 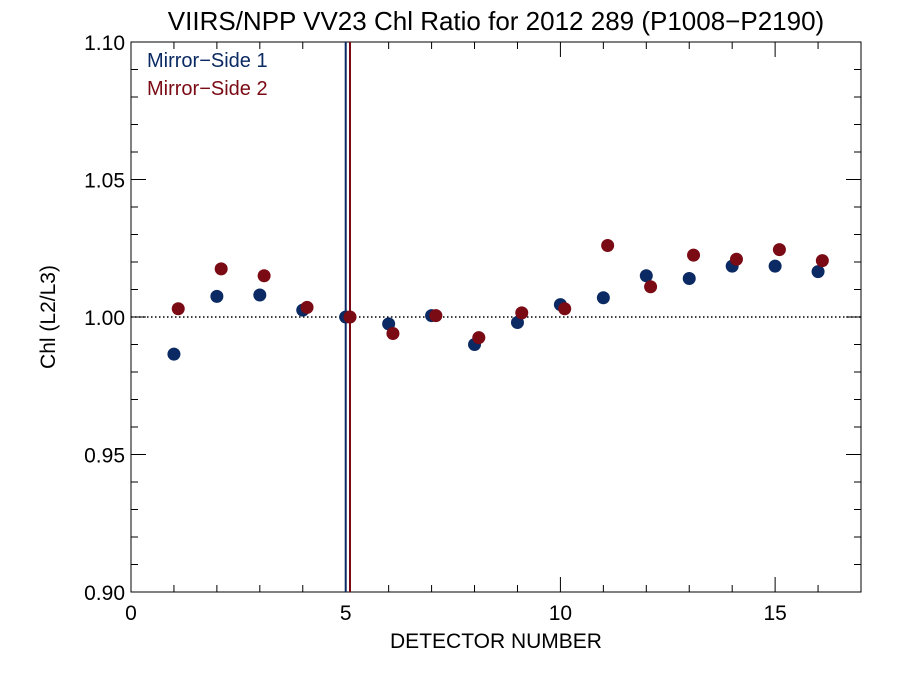 I want to click on legend-entry: Mirror−Side 1, so click(x=207, y=61).